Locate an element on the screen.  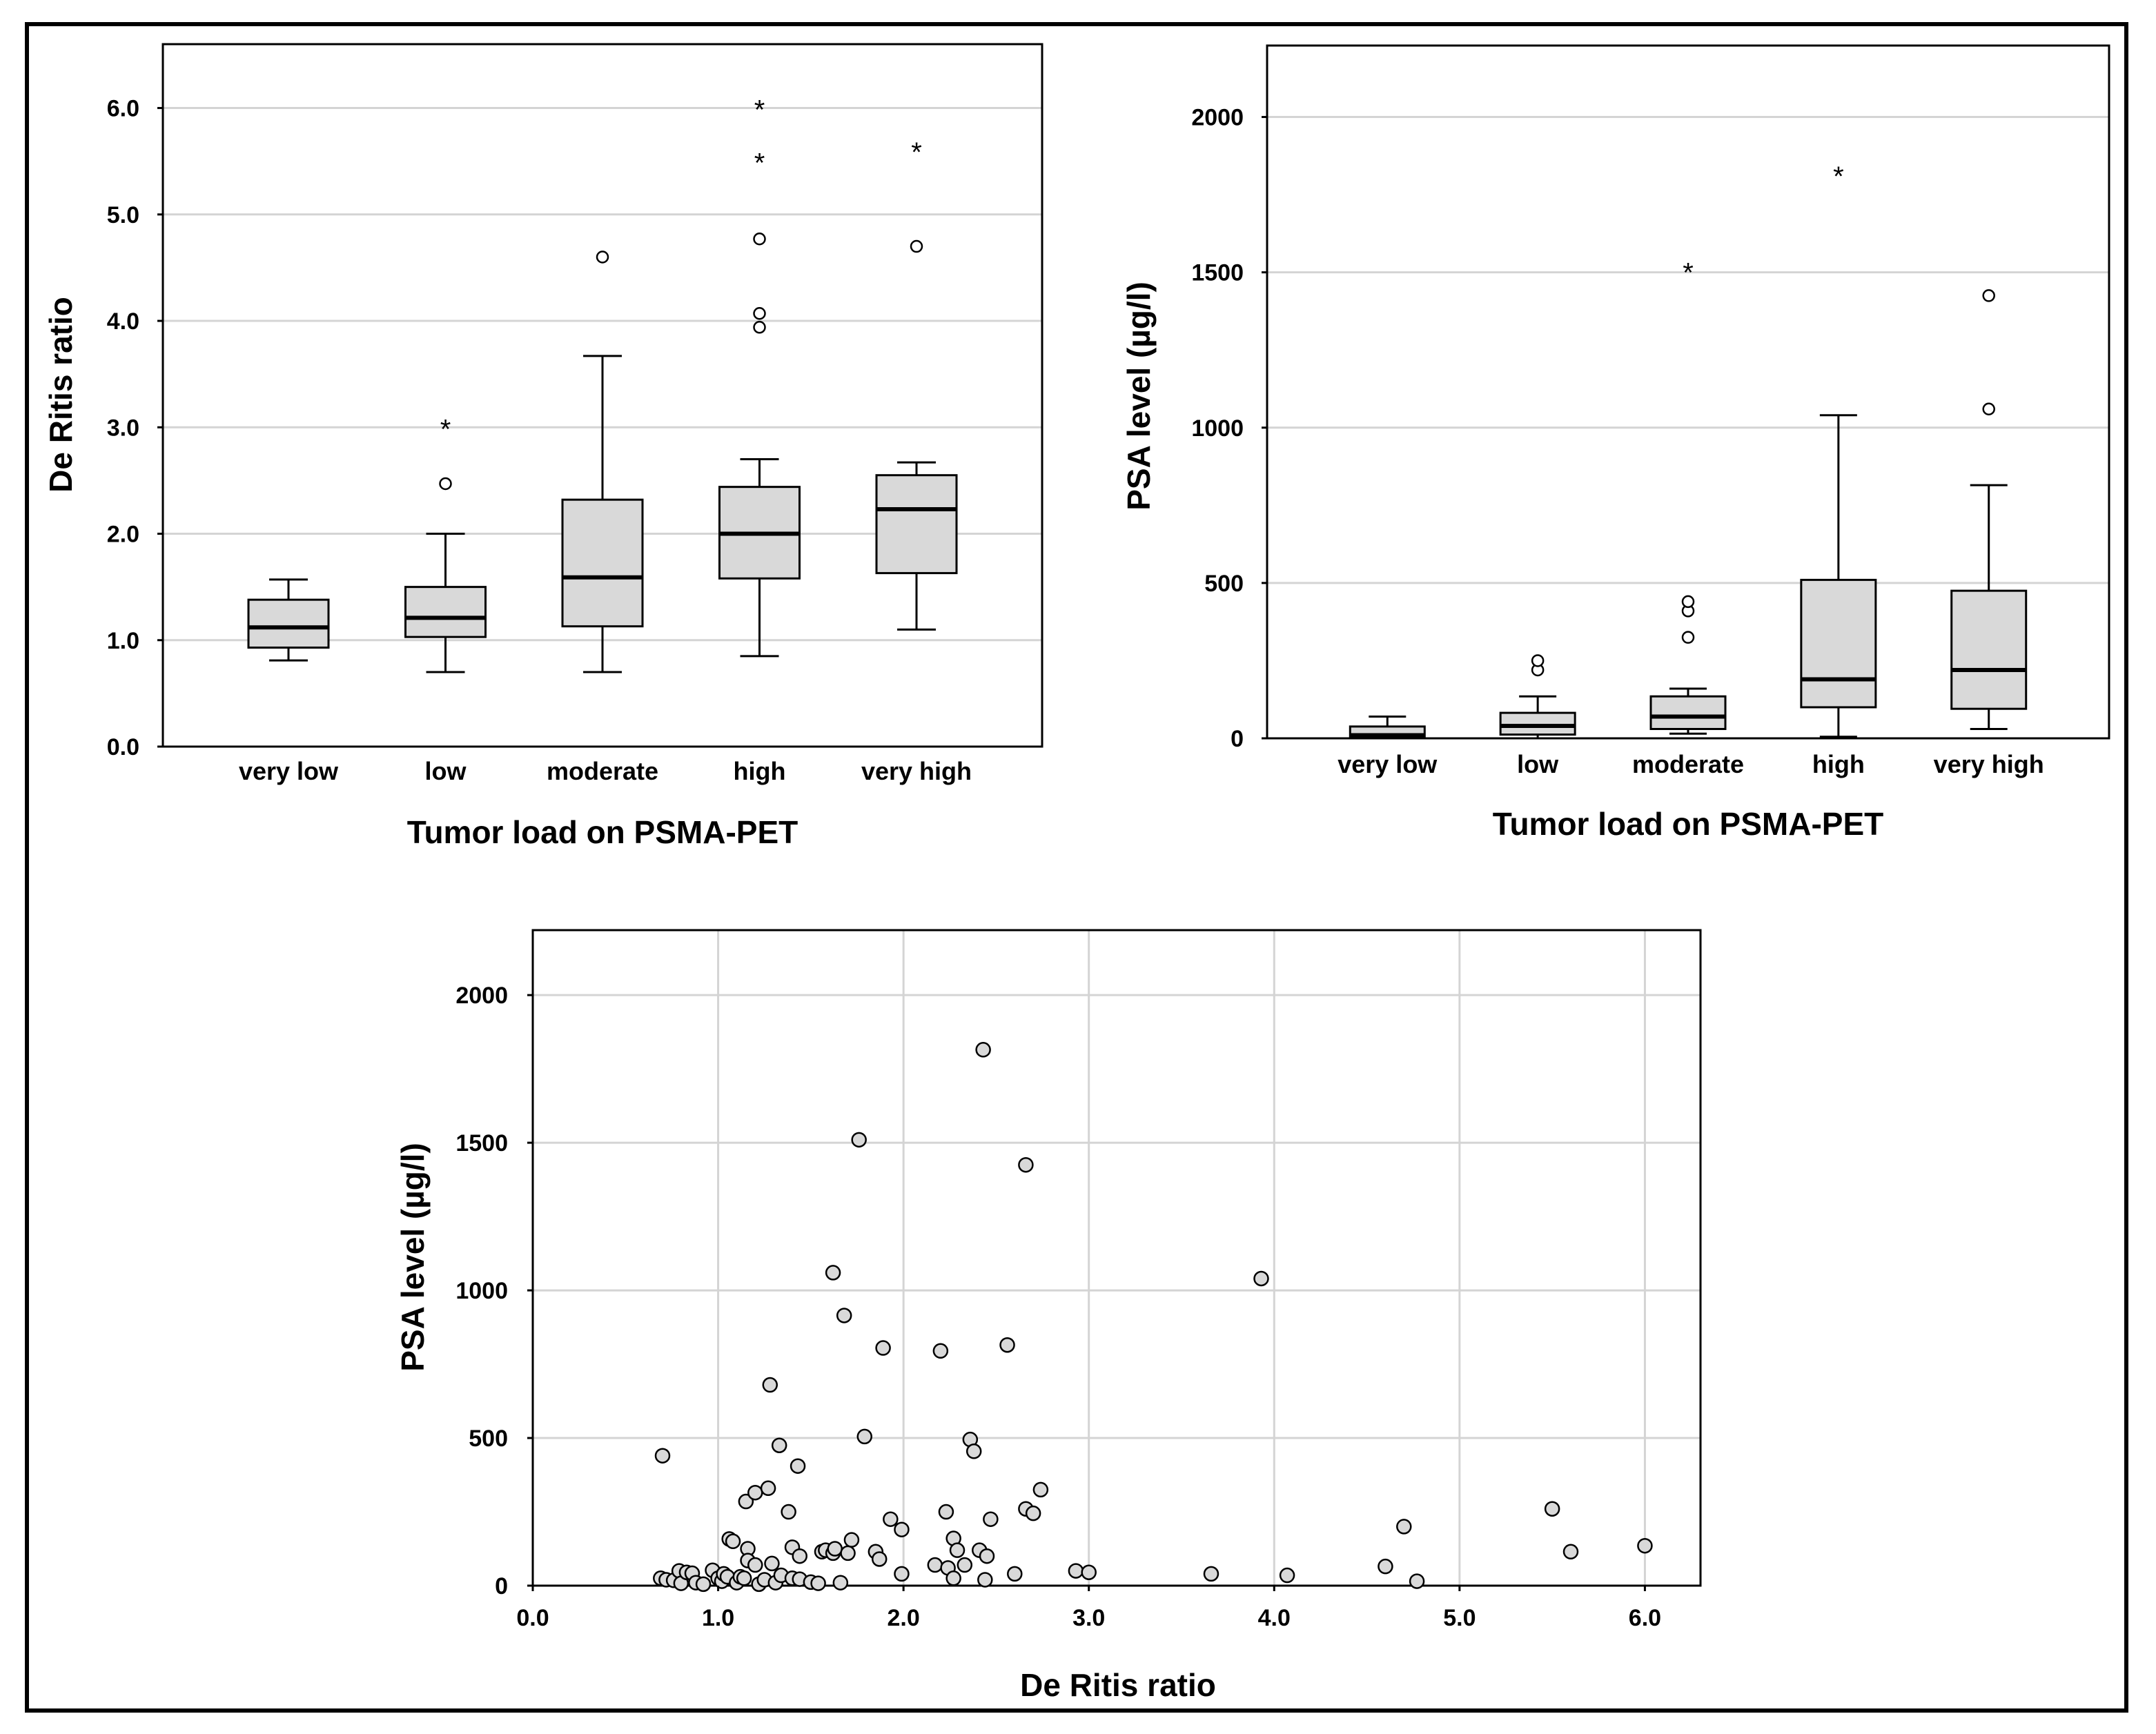
deritis-y-tick-label: 1.0 is located at coordinates (123, 641).